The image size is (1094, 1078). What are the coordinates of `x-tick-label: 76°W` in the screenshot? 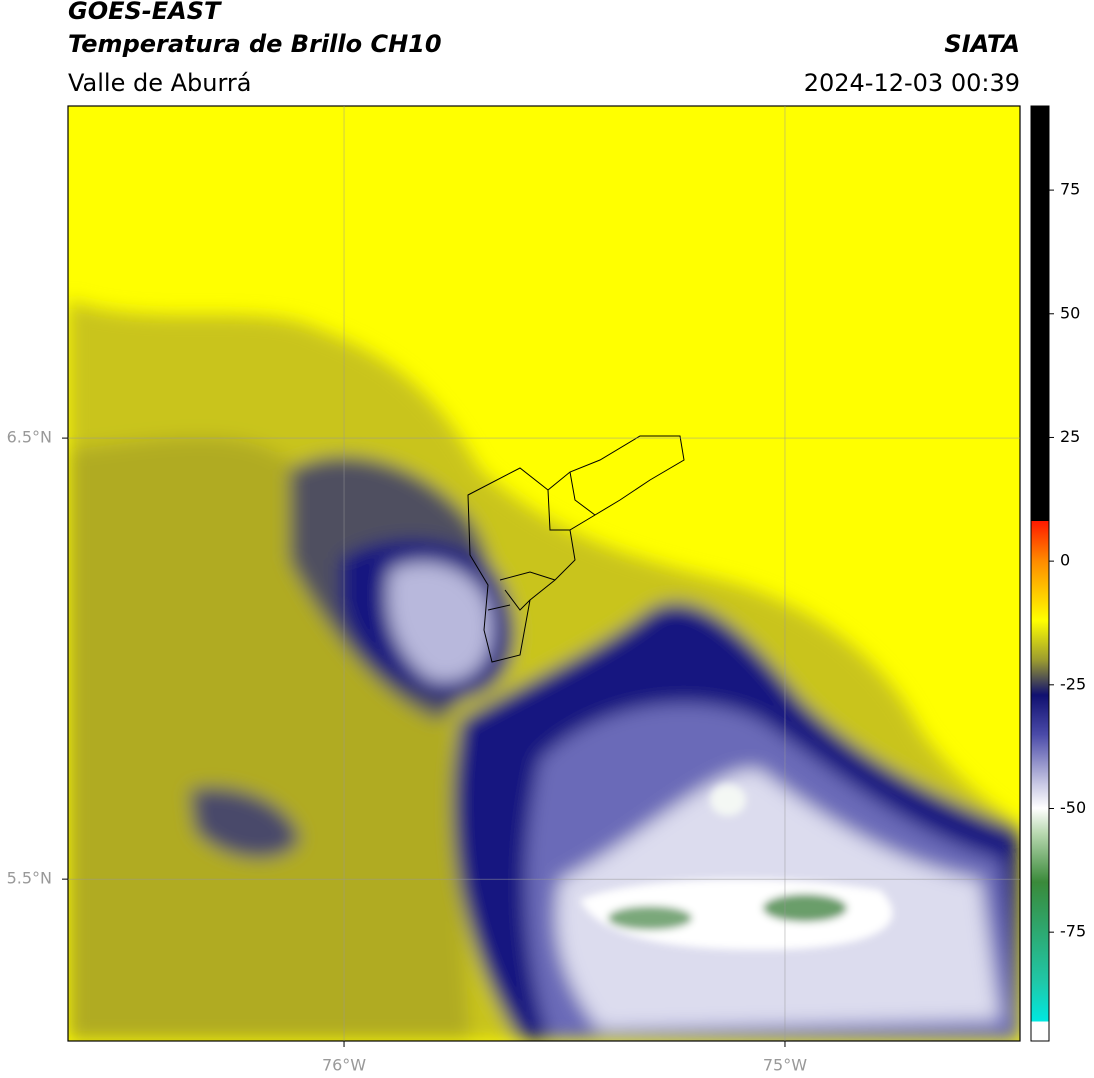 It's located at (344, 1065).